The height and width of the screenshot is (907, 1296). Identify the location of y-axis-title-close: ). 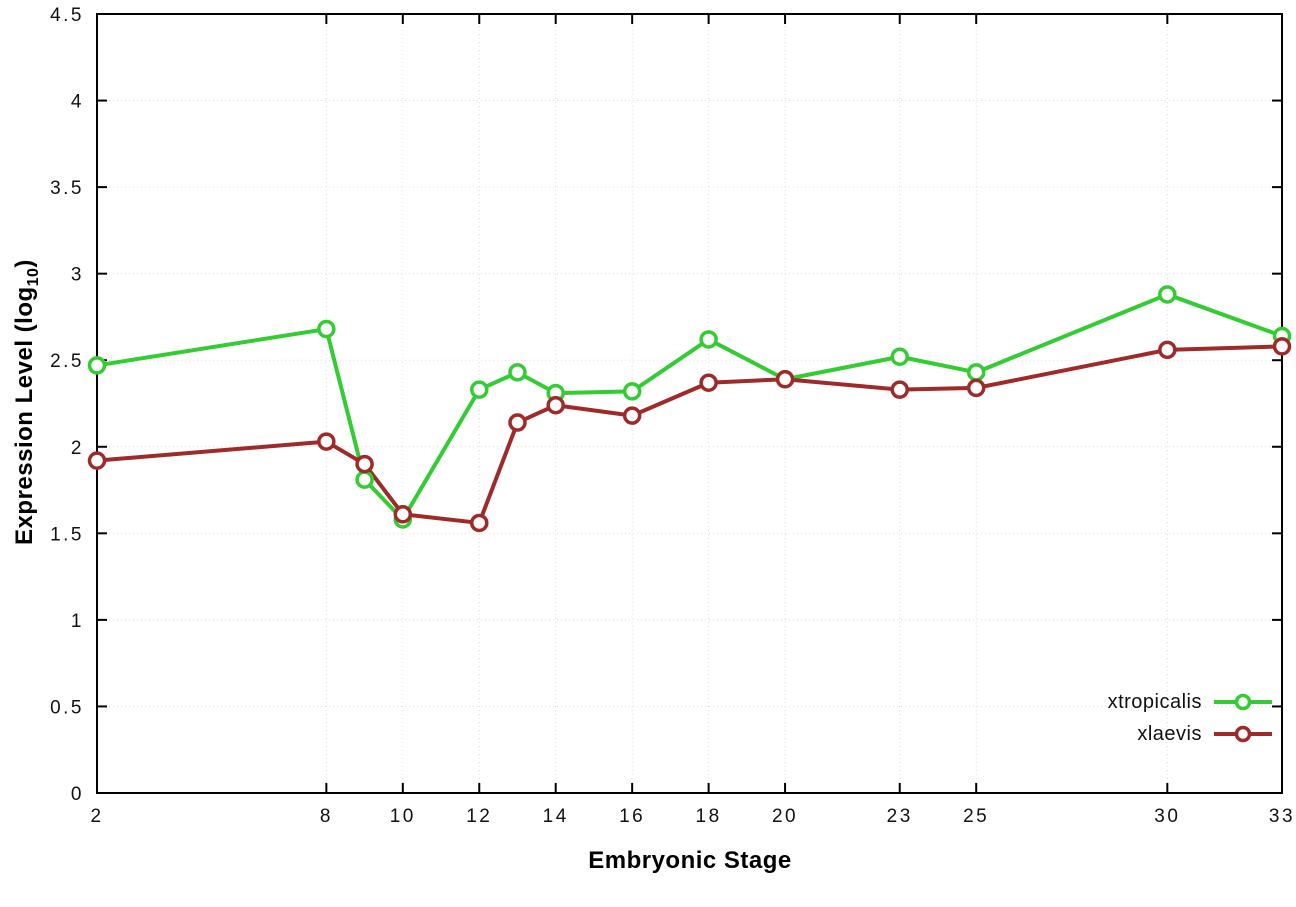
(25, 263).